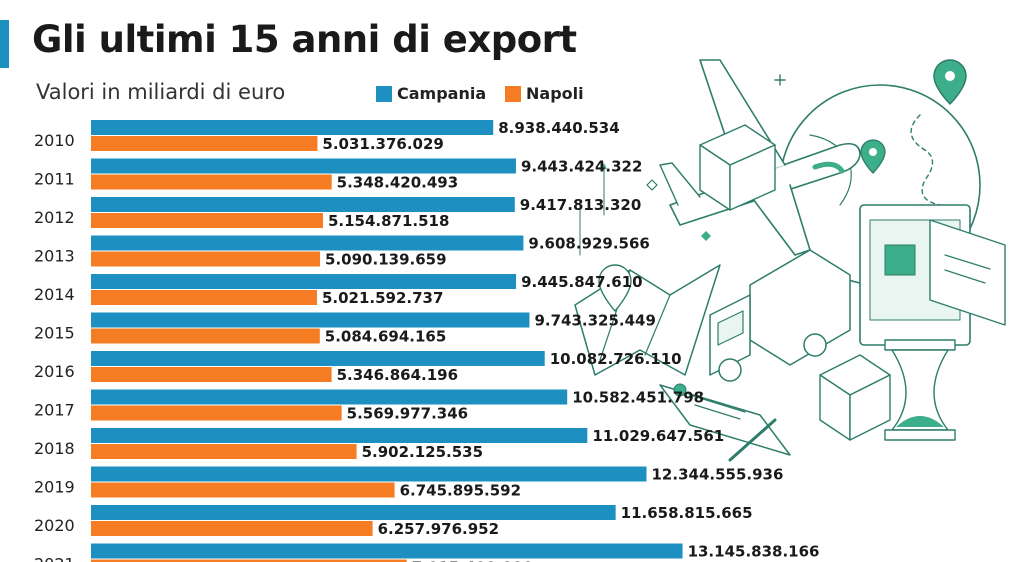 This screenshot has width=1024, height=562. What do you see at coordinates (339, 435) in the screenshot?
I see `bar-campania-2018` at bounding box center [339, 435].